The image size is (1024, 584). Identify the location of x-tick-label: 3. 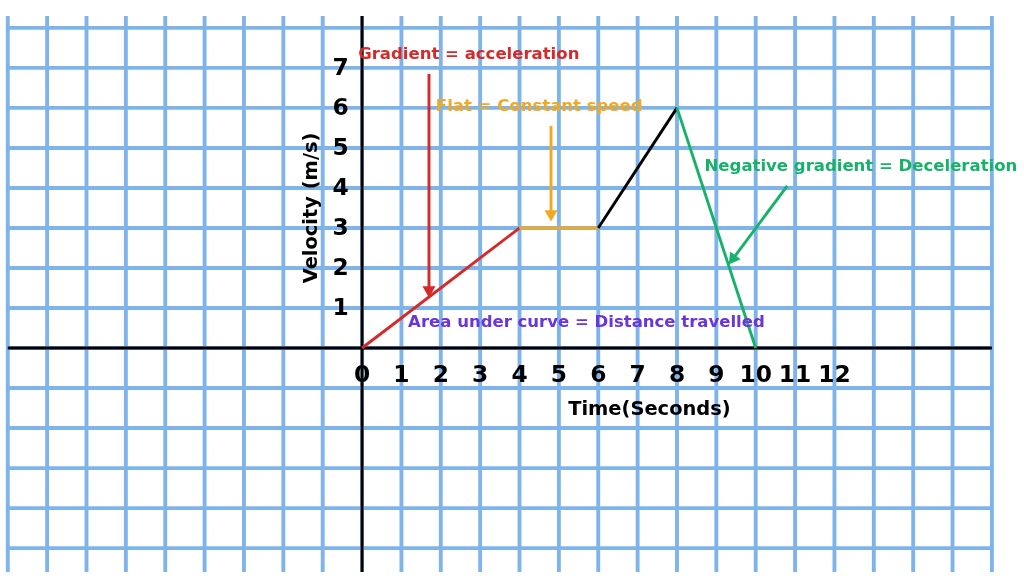
(480, 374).